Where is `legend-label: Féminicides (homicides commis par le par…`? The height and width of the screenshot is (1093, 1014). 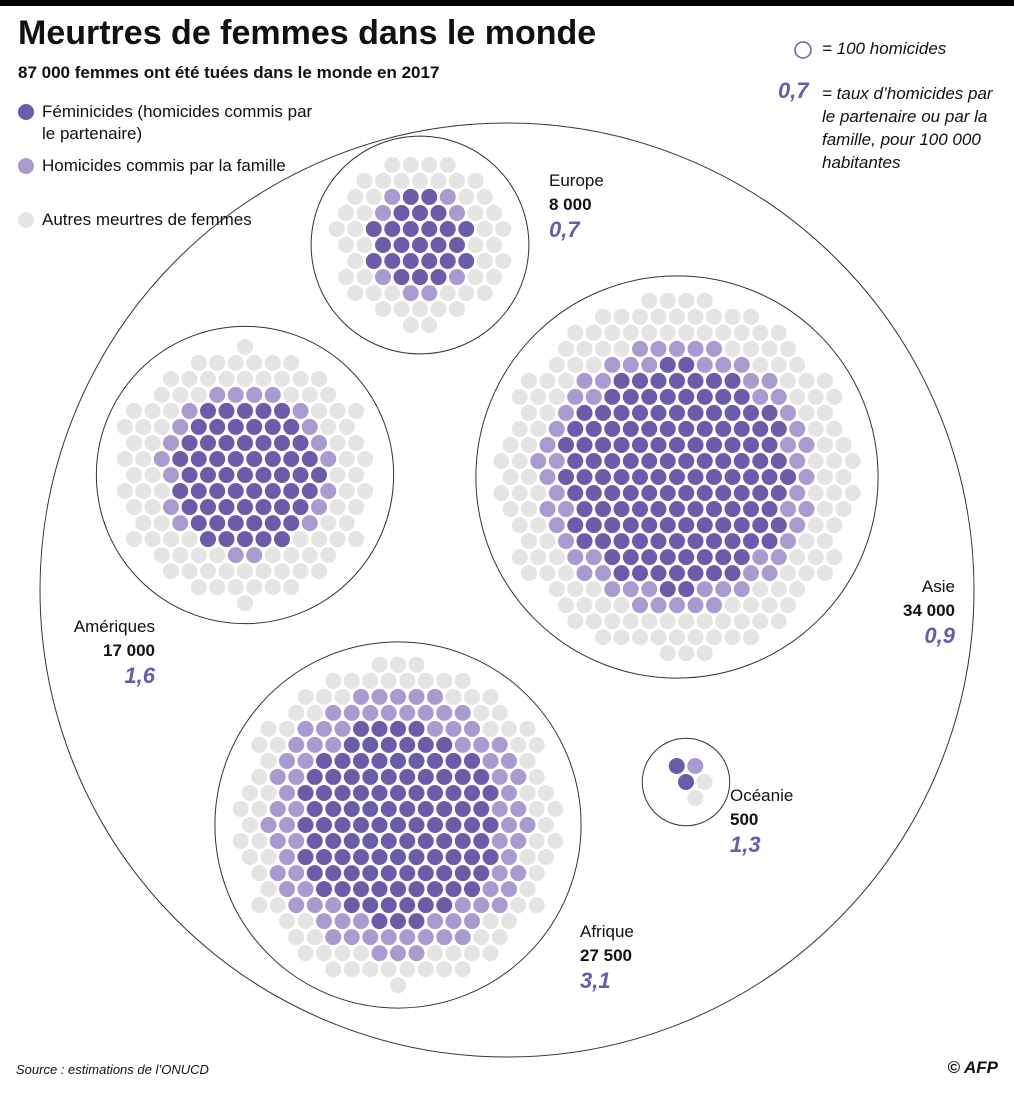 legend-label: Féminicides (homicides commis par le par… is located at coordinates (177, 122).